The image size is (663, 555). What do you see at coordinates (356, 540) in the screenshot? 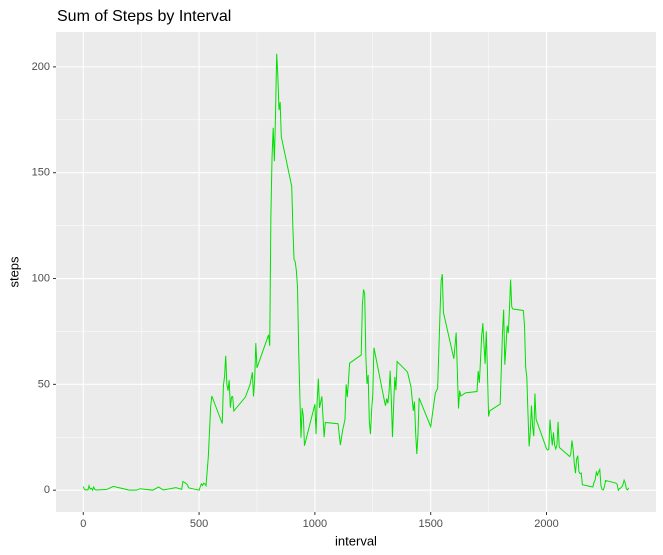
I see `x-axis-title: interval` at bounding box center [356, 540].